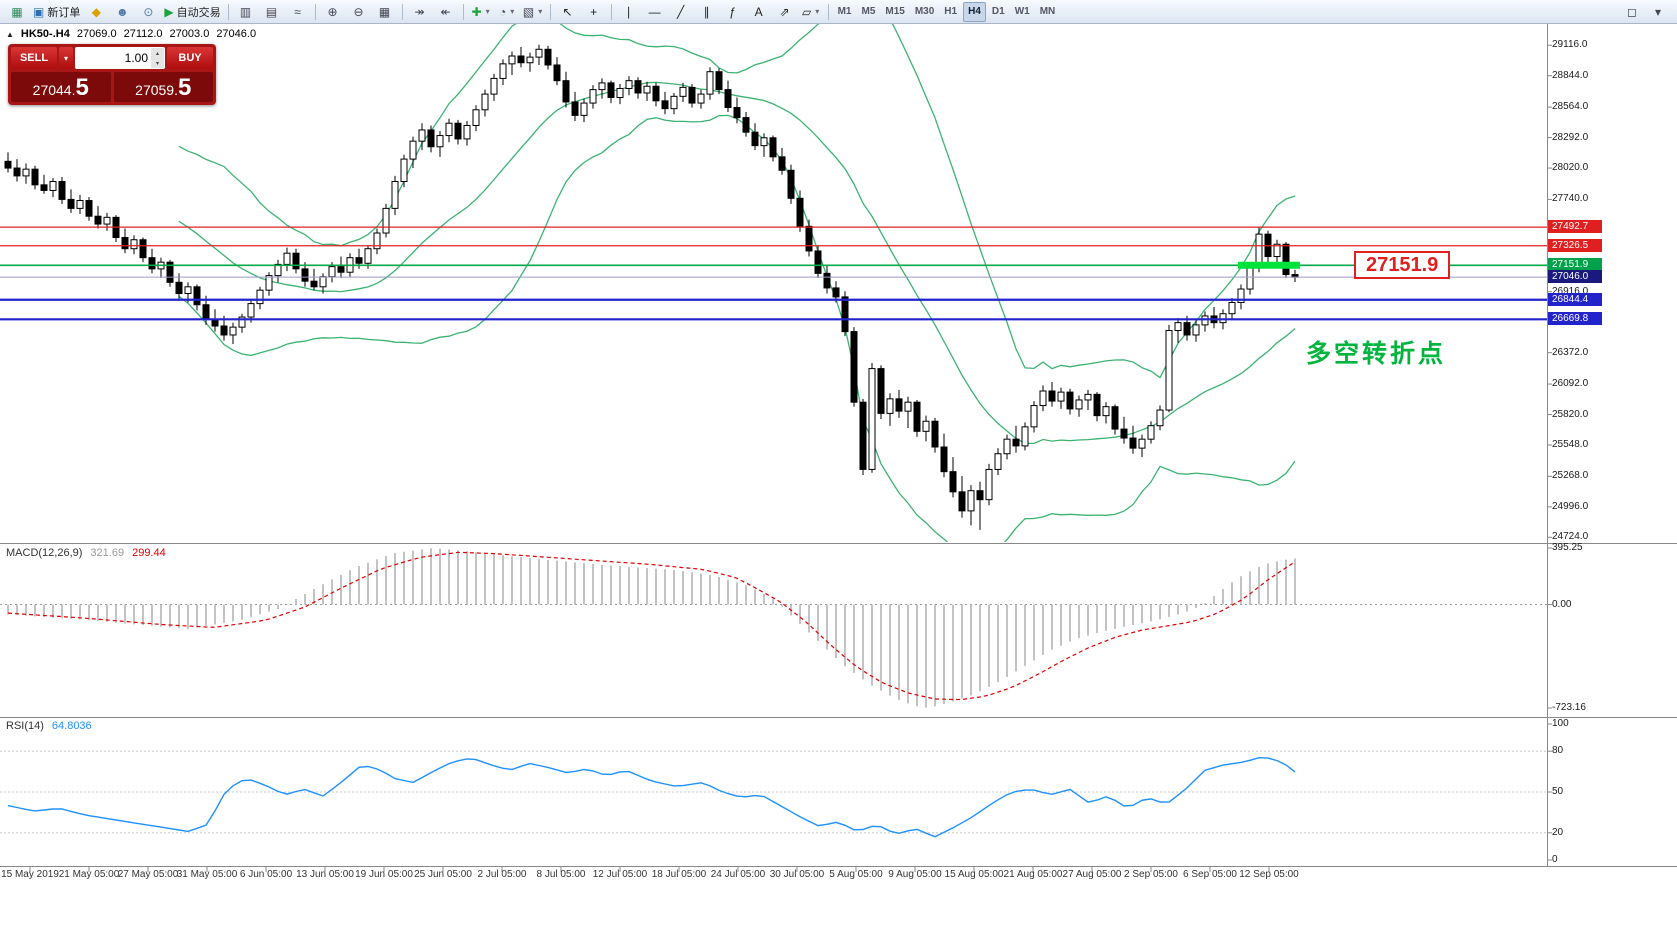  Describe the element at coordinates (785, 12) in the screenshot. I see `arrows-icon: ⇗` at that location.